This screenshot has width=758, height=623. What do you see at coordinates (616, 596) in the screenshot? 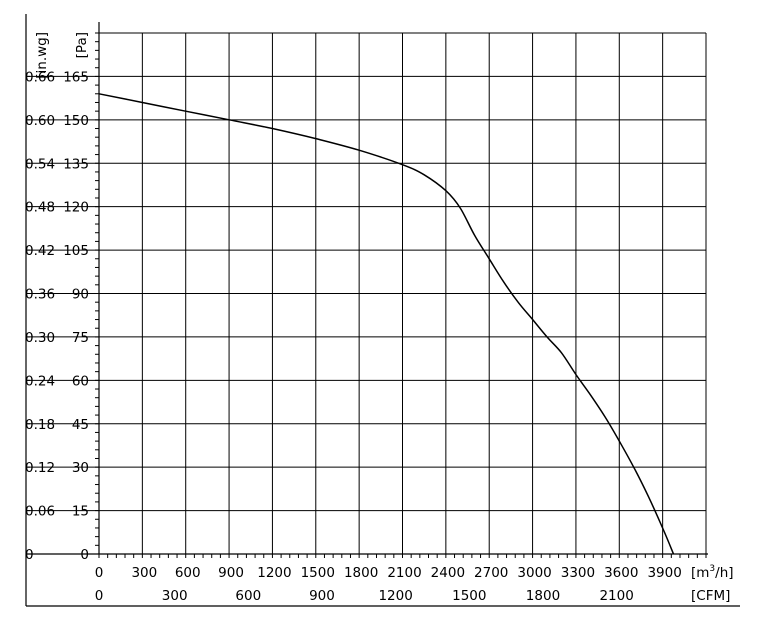
I see `x-secondary-tick-label: 2100` at bounding box center [616, 596].